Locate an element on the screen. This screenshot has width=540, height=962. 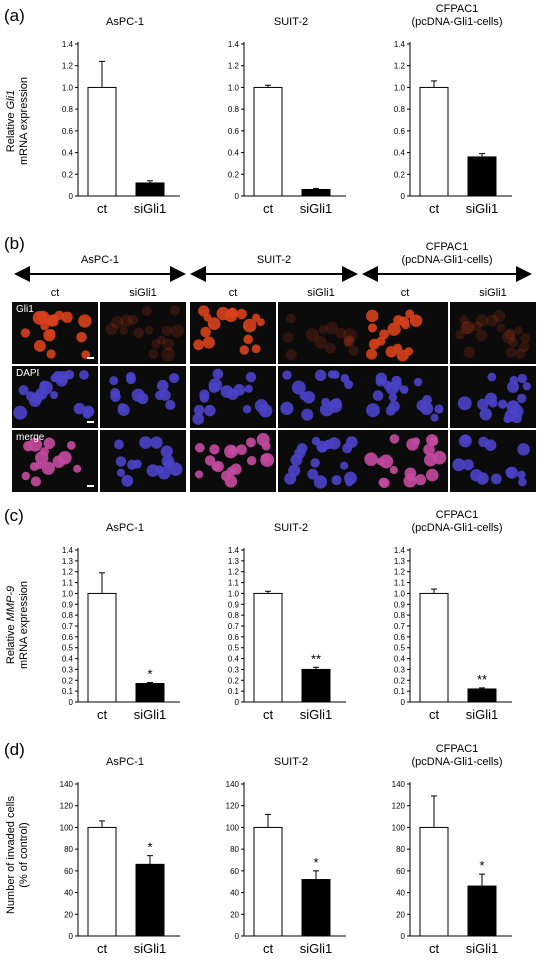
y-tick-label: 1.4 is located at coordinates (234, 550).